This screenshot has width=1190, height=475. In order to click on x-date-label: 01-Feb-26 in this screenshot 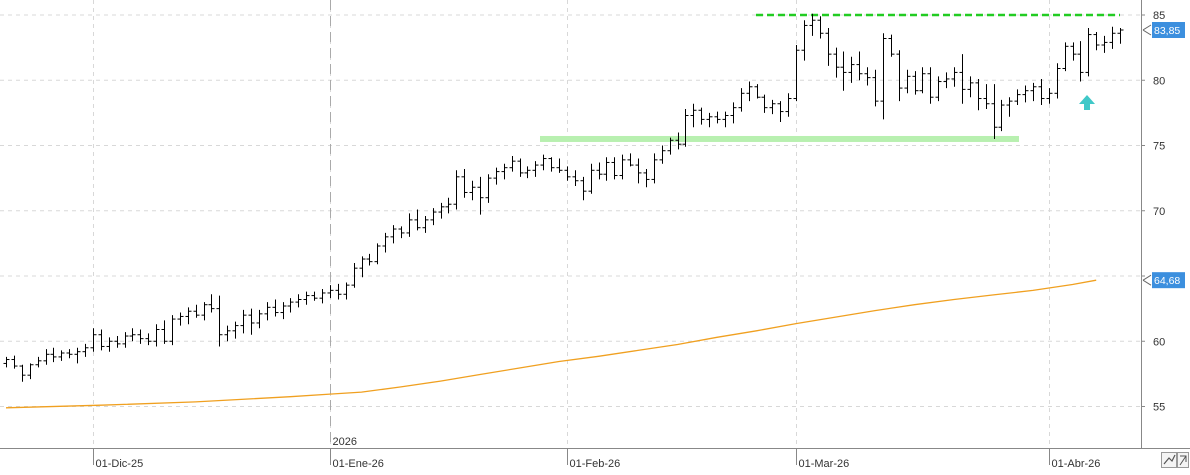, I will do `click(595, 464)`.